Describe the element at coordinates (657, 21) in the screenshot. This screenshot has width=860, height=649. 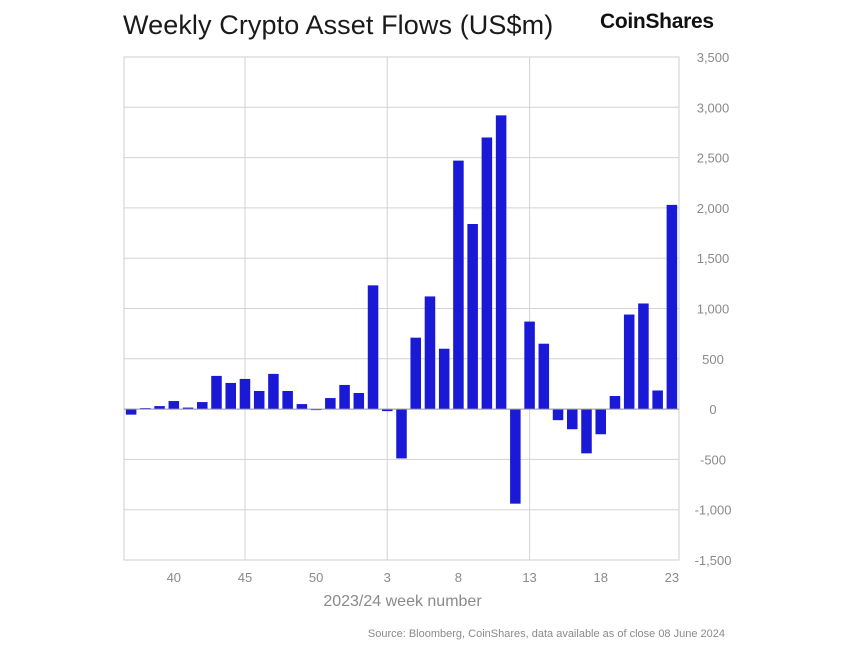
I see `coinshares-logo: CoinShares` at that location.